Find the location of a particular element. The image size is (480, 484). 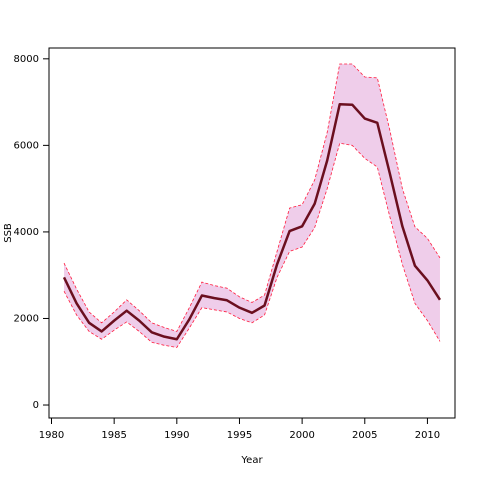

y-tick-label: 6000 is located at coordinates (26, 145).